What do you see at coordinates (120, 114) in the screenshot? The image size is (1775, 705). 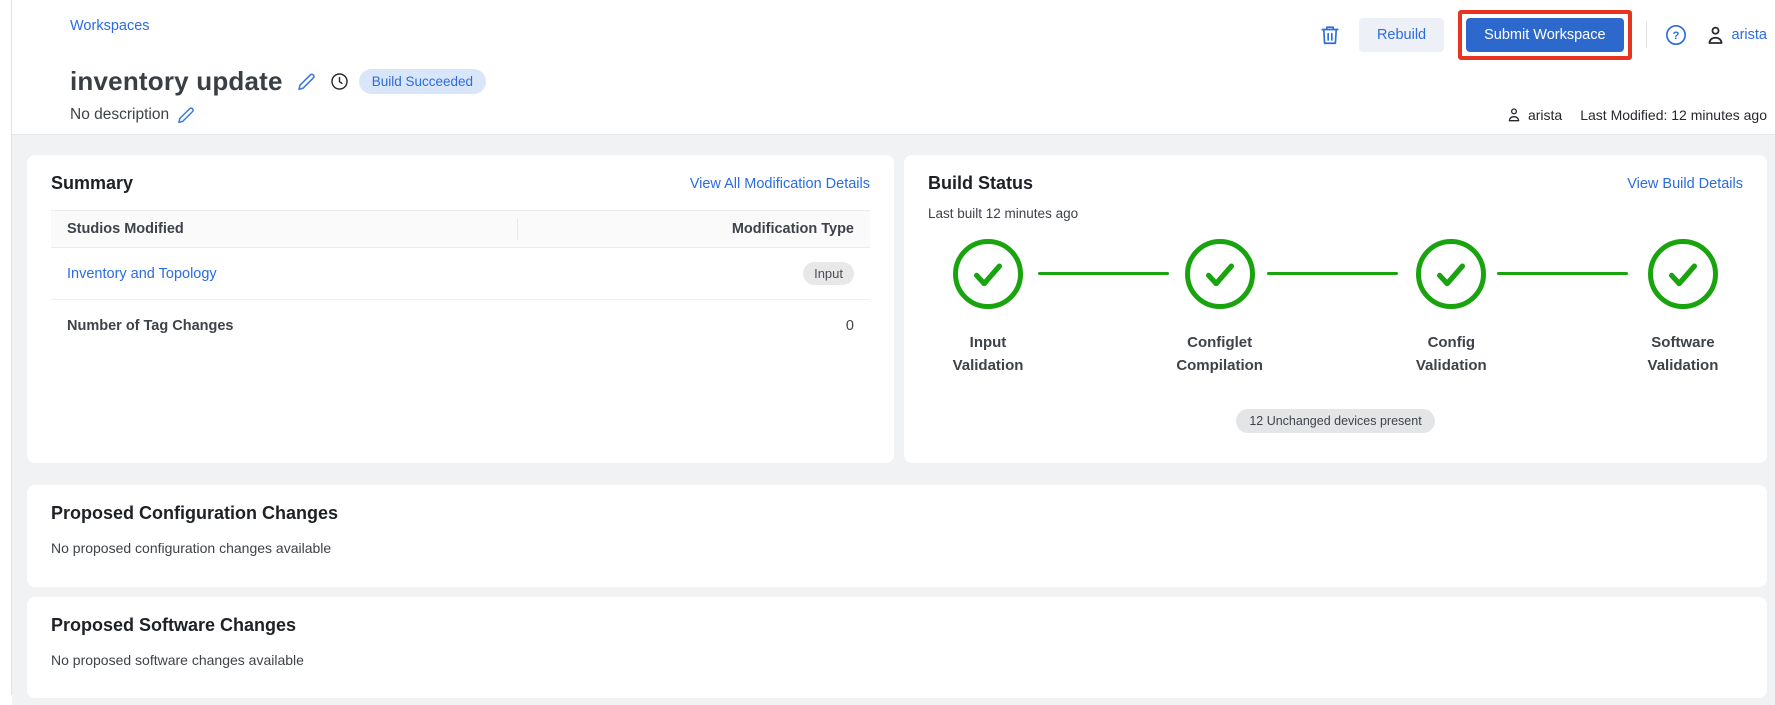 I see `description-text: No description` at bounding box center [120, 114].